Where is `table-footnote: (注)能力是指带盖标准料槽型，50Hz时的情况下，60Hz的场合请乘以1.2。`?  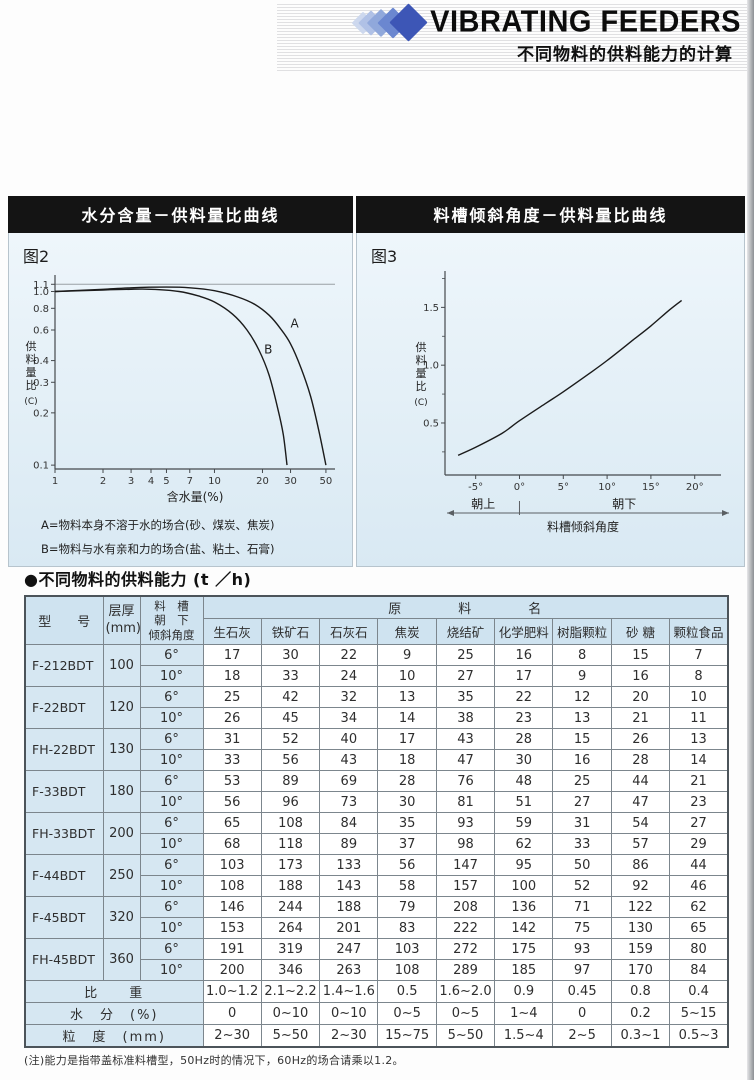 table-footnote: (注)能力是指带盖标准料槽型，50Hz时的情况下，60Hz的场合请乘以1.2。 is located at coordinates (214, 1060).